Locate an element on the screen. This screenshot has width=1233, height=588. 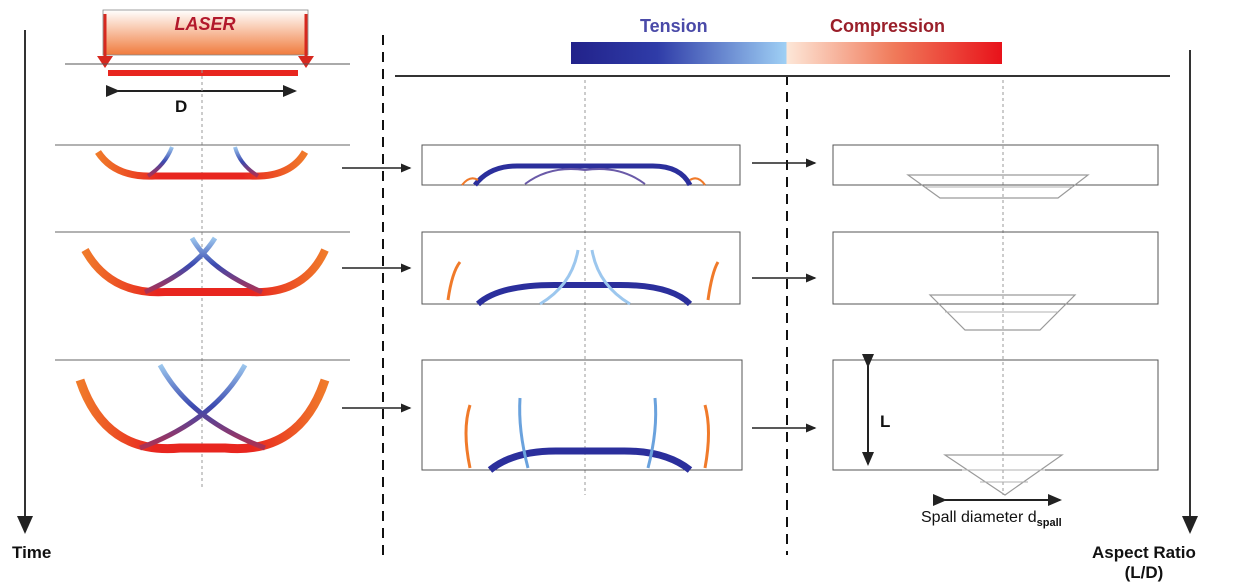
aspect-ratio-axis-label: Aspect Ratio (L/D) is located at coordinates (1144, 563).